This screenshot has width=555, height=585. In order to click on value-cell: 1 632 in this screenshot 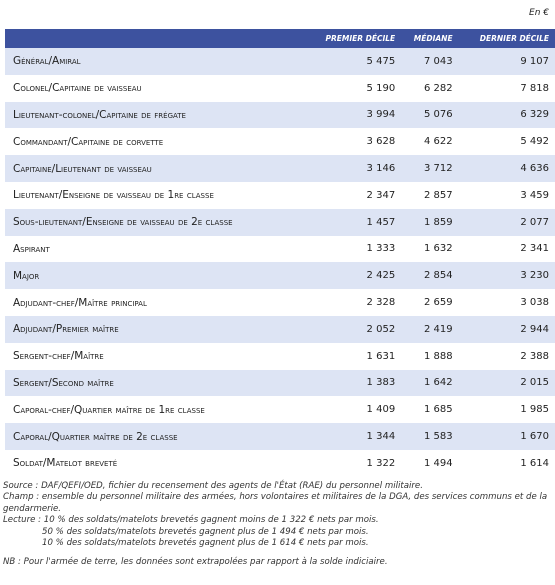, I will do `click(438, 249)`.